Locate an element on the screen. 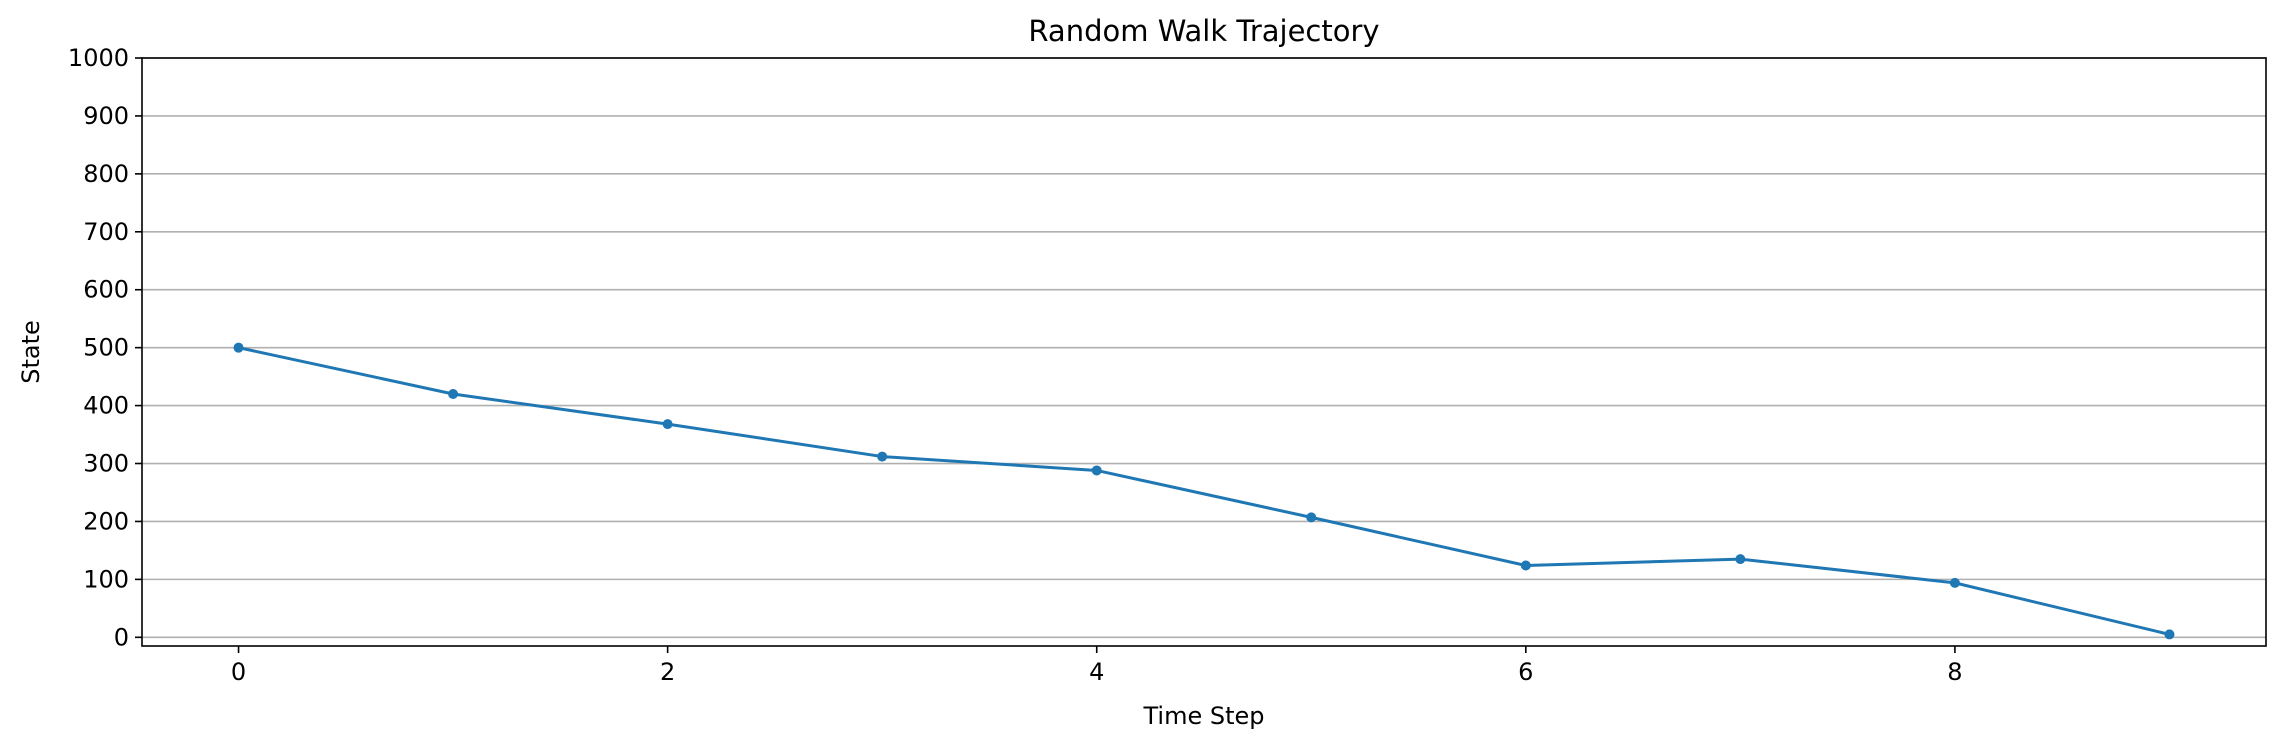 This screenshot has width=2284, height=748. x-axis-ticks: 0 2 4 6 8 is located at coordinates (1097, 666).